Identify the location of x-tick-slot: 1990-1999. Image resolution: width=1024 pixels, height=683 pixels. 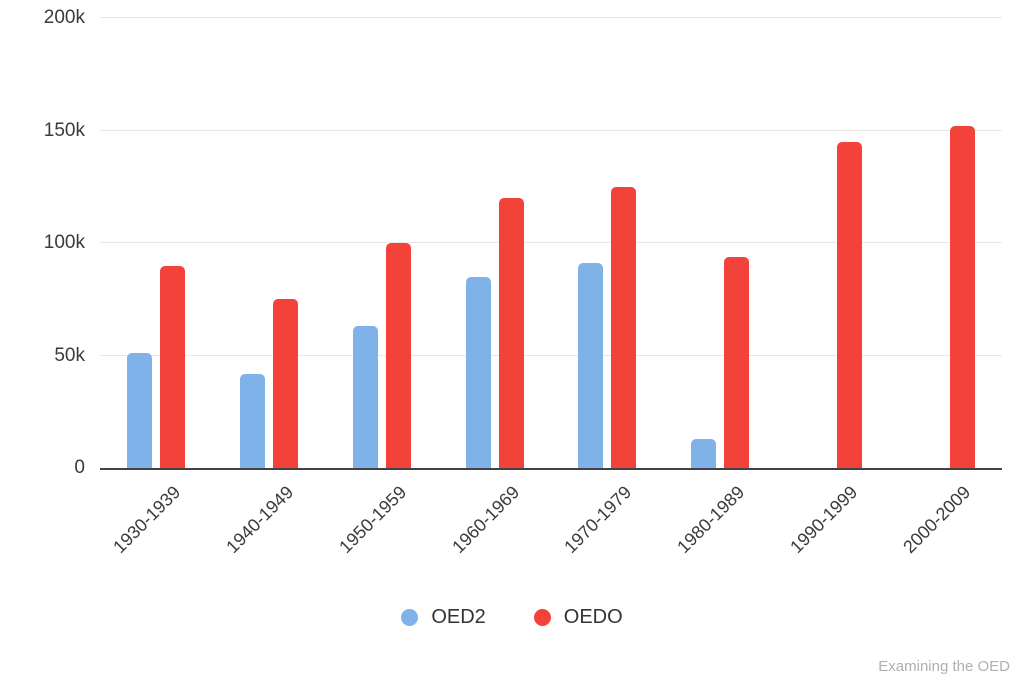
(833, 531).